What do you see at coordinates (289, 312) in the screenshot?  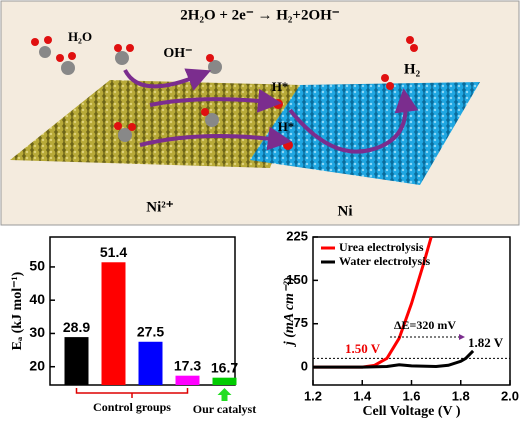 I see `y-axis-label: j (mA cm⁻²)` at bounding box center [289, 312].